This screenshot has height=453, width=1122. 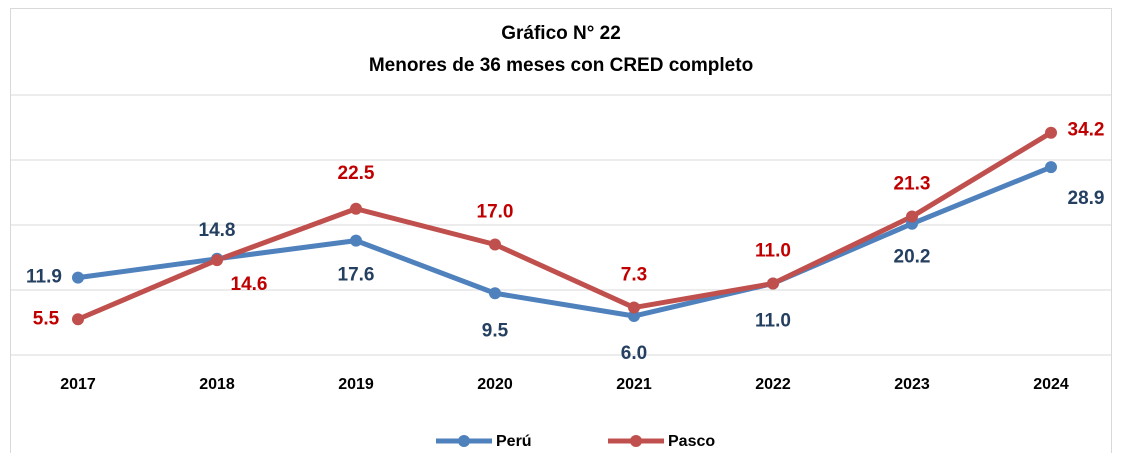 What do you see at coordinates (691, 441) in the screenshot?
I see `legend-label: Pasco` at bounding box center [691, 441].